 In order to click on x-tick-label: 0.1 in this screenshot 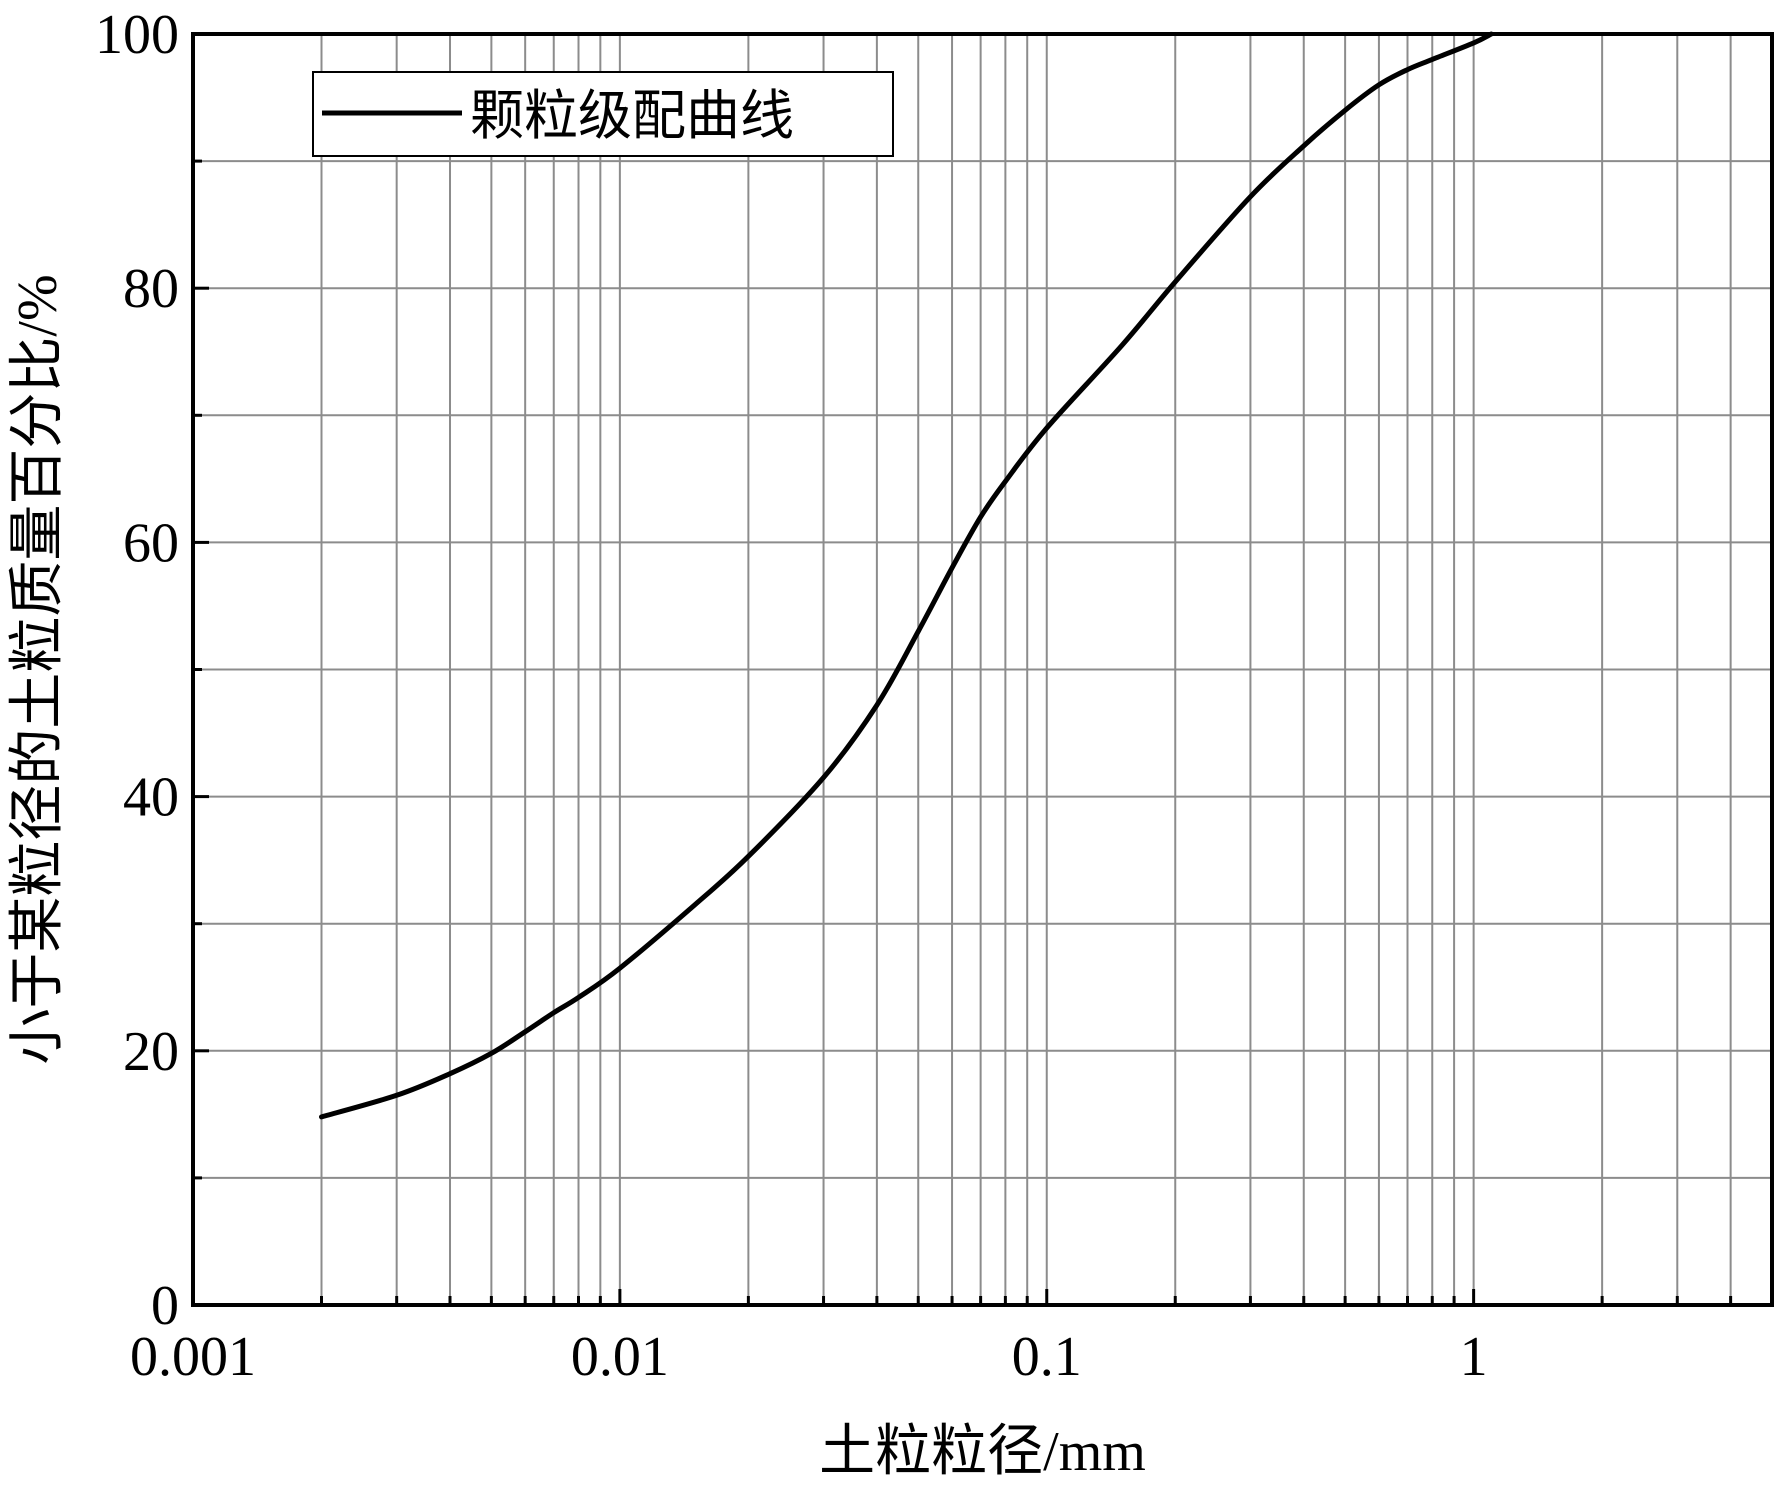, I will do `click(1047, 1357)`.